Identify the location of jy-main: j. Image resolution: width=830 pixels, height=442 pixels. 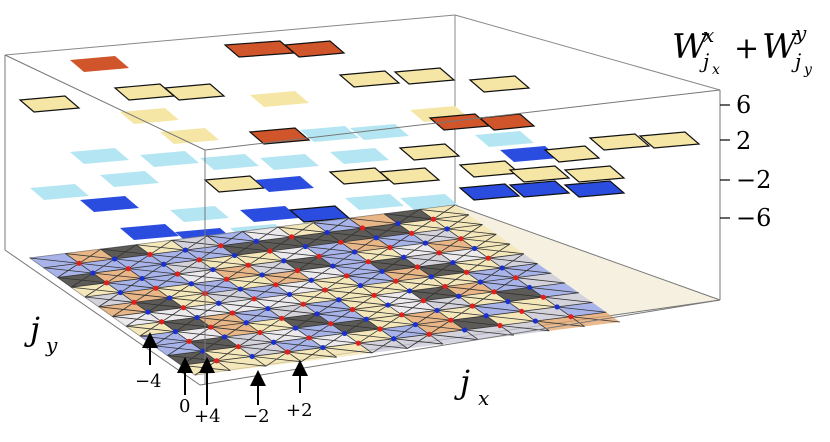
(32, 329).